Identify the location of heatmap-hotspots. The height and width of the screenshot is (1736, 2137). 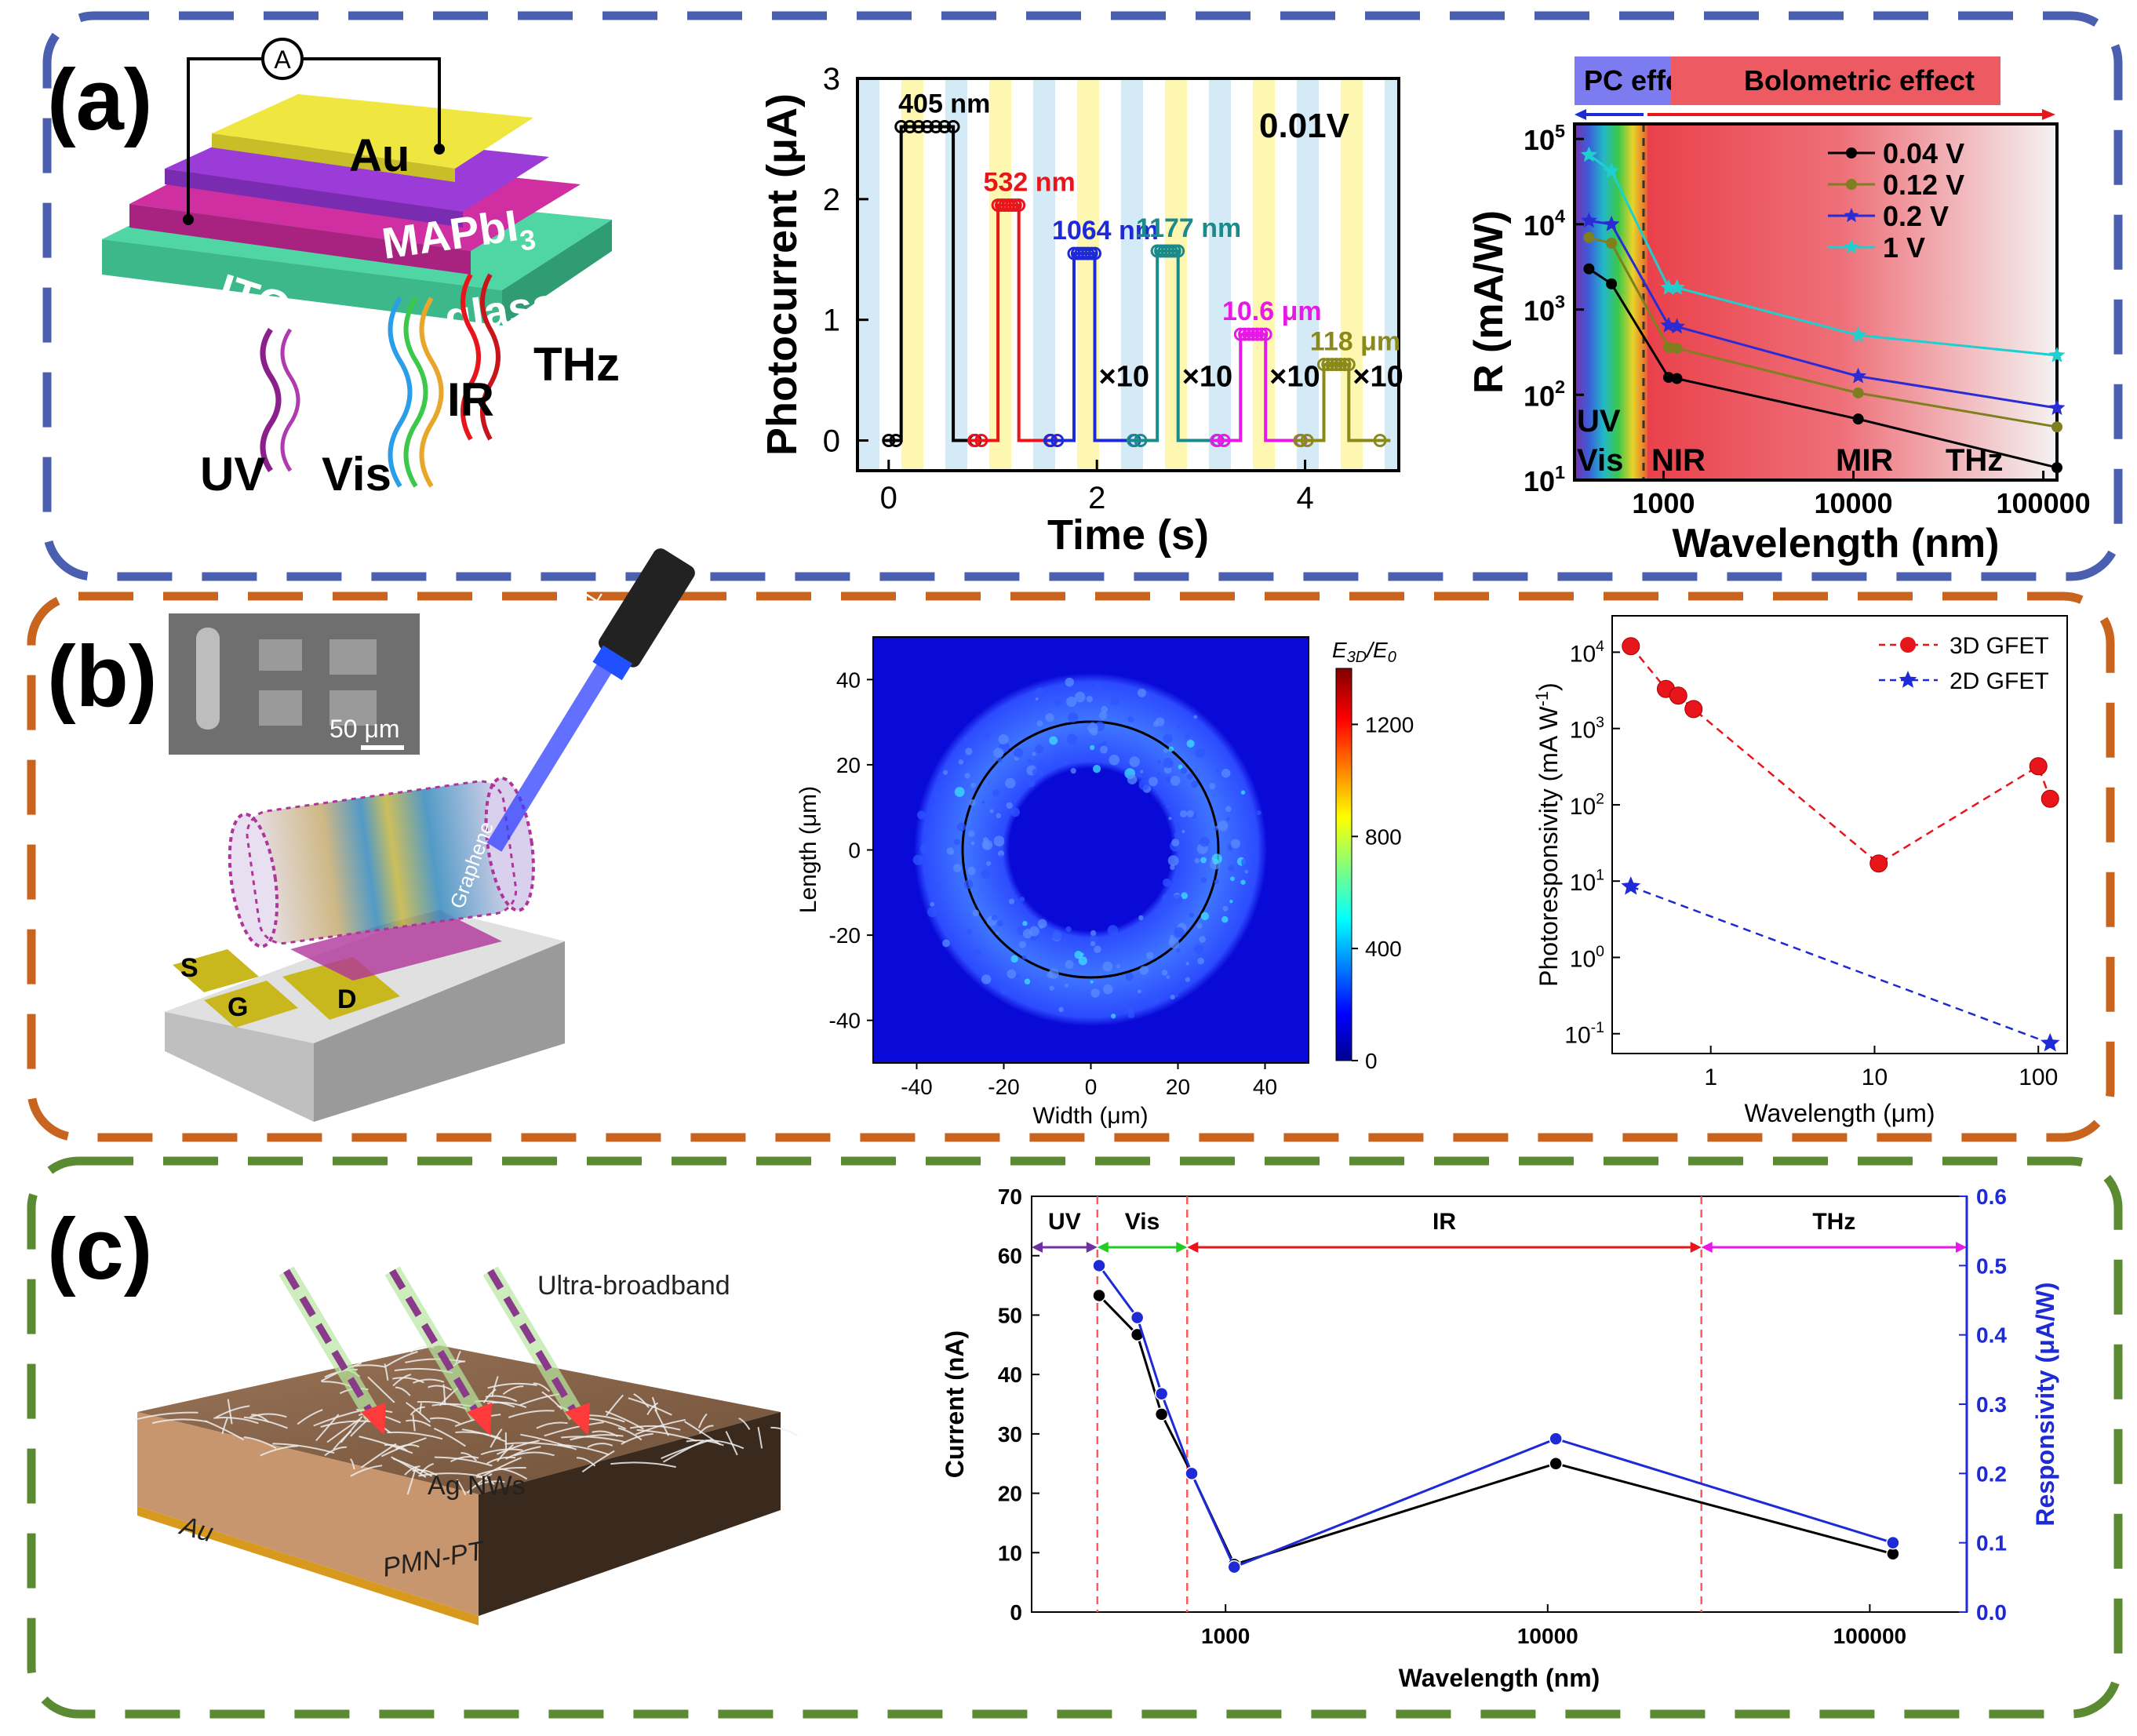
(1086, 848).